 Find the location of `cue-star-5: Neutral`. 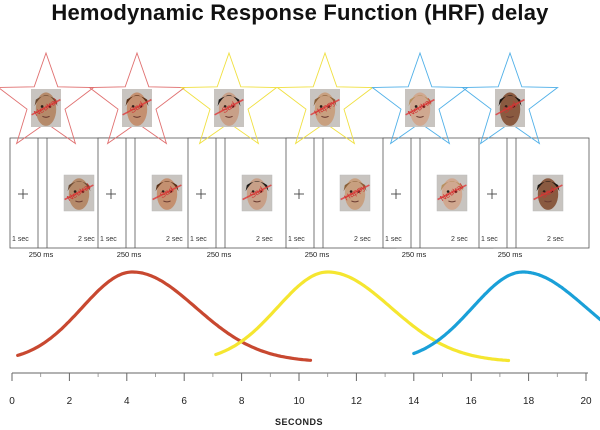

cue-star-5: Neutral is located at coordinates (420, 98).